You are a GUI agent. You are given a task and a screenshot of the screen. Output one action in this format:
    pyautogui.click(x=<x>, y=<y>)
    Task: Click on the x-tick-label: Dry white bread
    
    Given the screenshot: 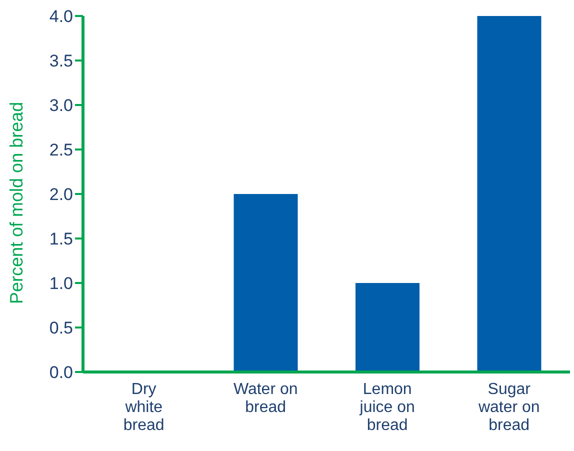 What is the action you would take?
    pyautogui.click(x=143, y=407)
    